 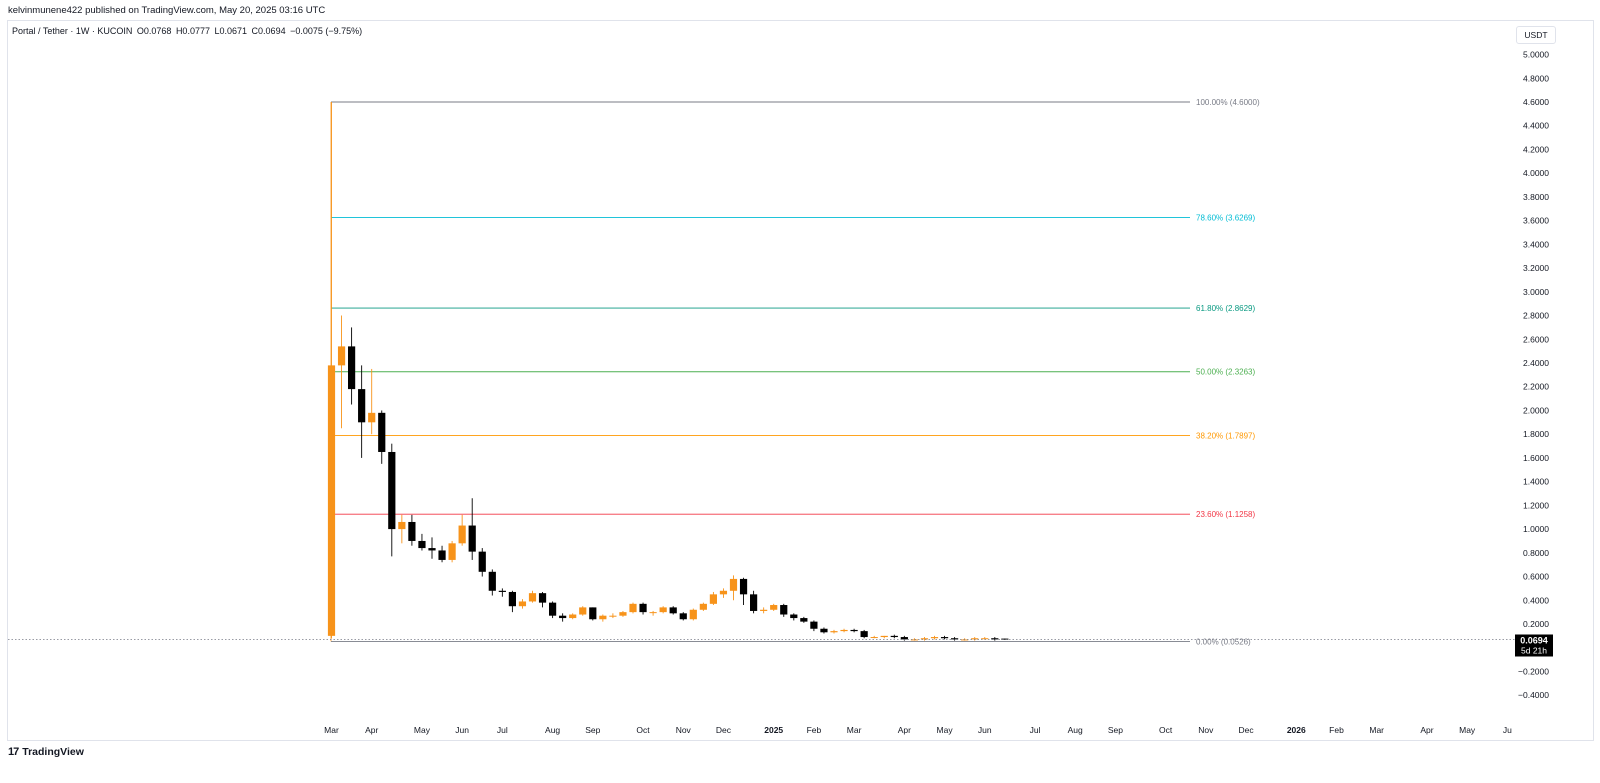 I want to click on ohlc-close: C0.0694, so click(x=268, y=31).